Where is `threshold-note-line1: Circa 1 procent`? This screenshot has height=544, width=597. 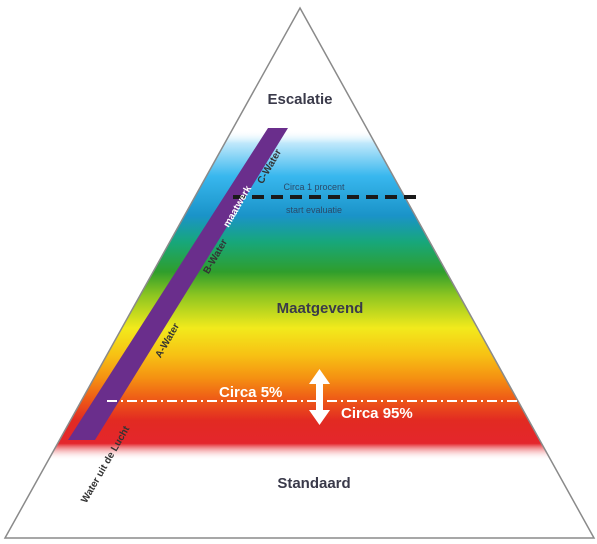 threshold-note-line1: Circa 1 procent is located at coordinates (314, 187).